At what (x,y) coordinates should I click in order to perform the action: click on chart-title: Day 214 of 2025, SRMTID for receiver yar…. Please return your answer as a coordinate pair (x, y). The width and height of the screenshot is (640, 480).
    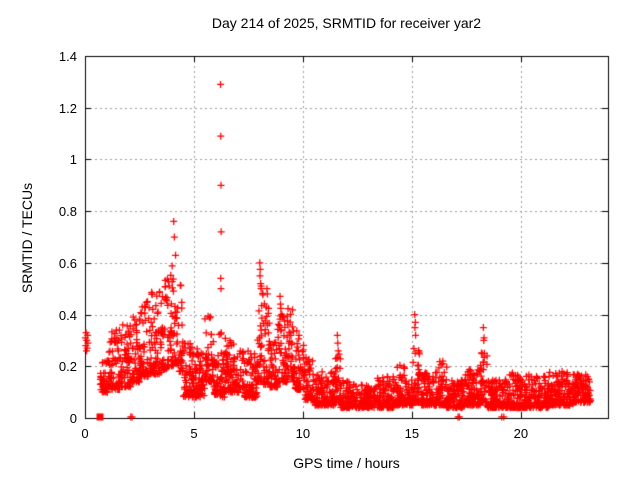
    Looking at the image, I should click on (346, 23).